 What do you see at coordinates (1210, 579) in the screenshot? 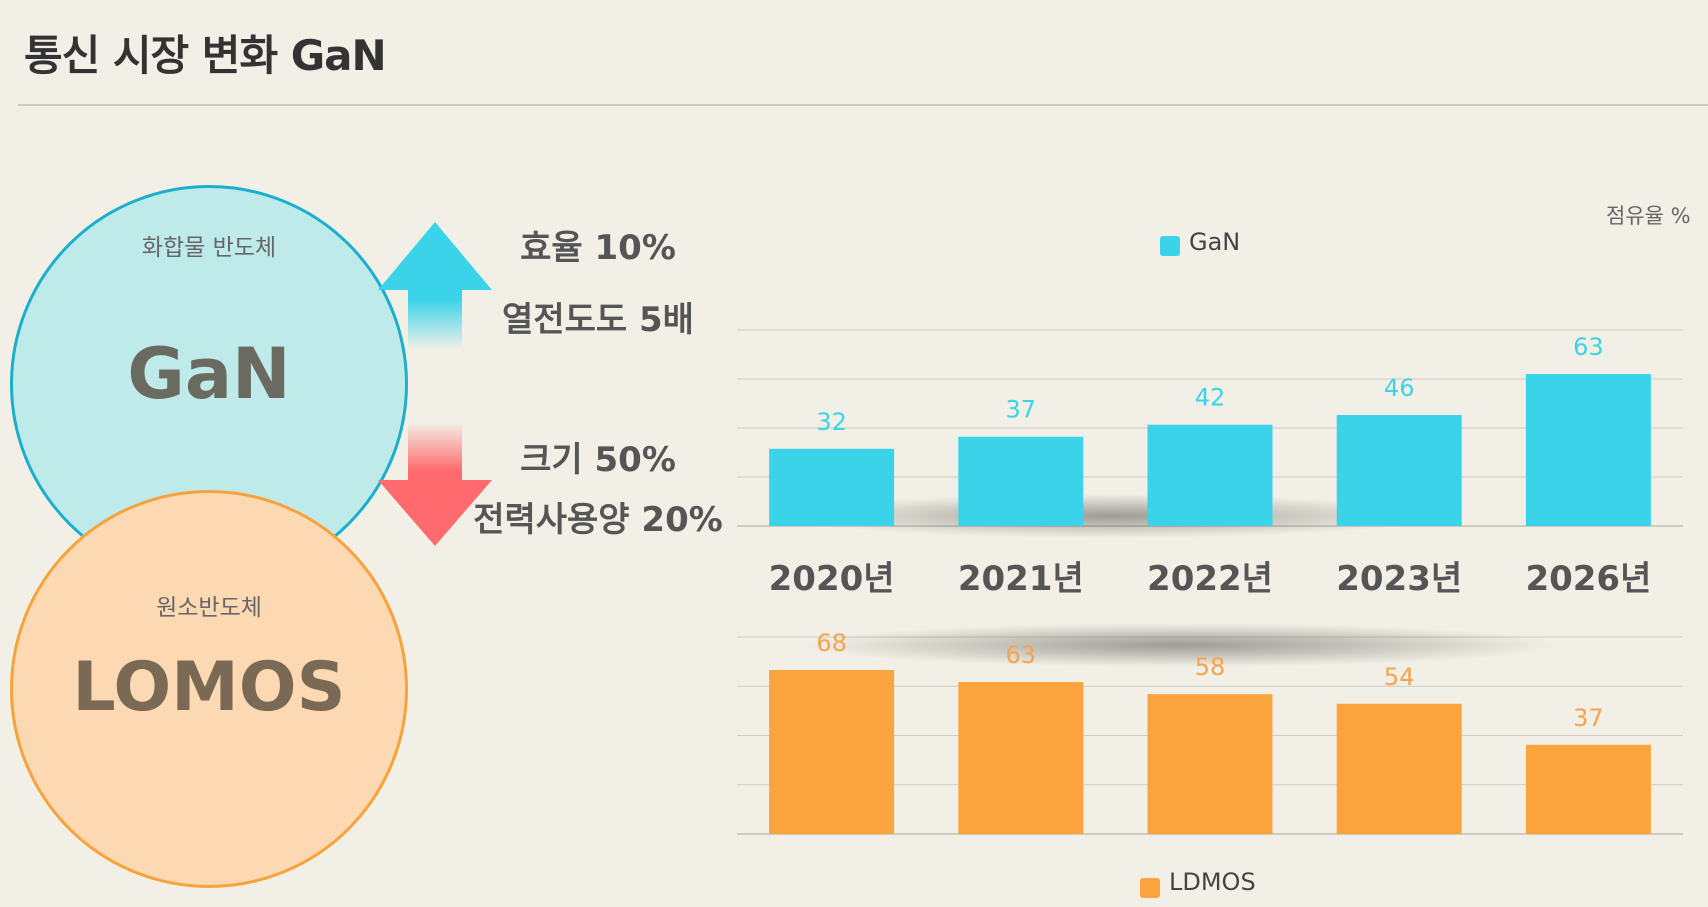
I see `category-label: 2022년` at bounding box center [1210, 579].